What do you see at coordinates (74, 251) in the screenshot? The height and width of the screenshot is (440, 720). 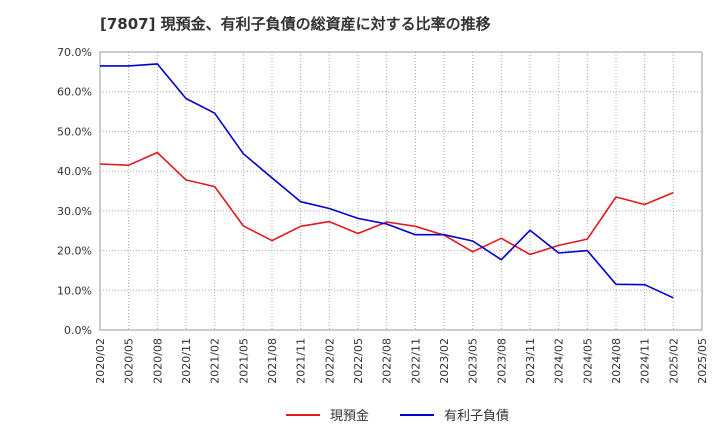 I see `y-tick-label: 20.0%` at bounding box center [74, 251].